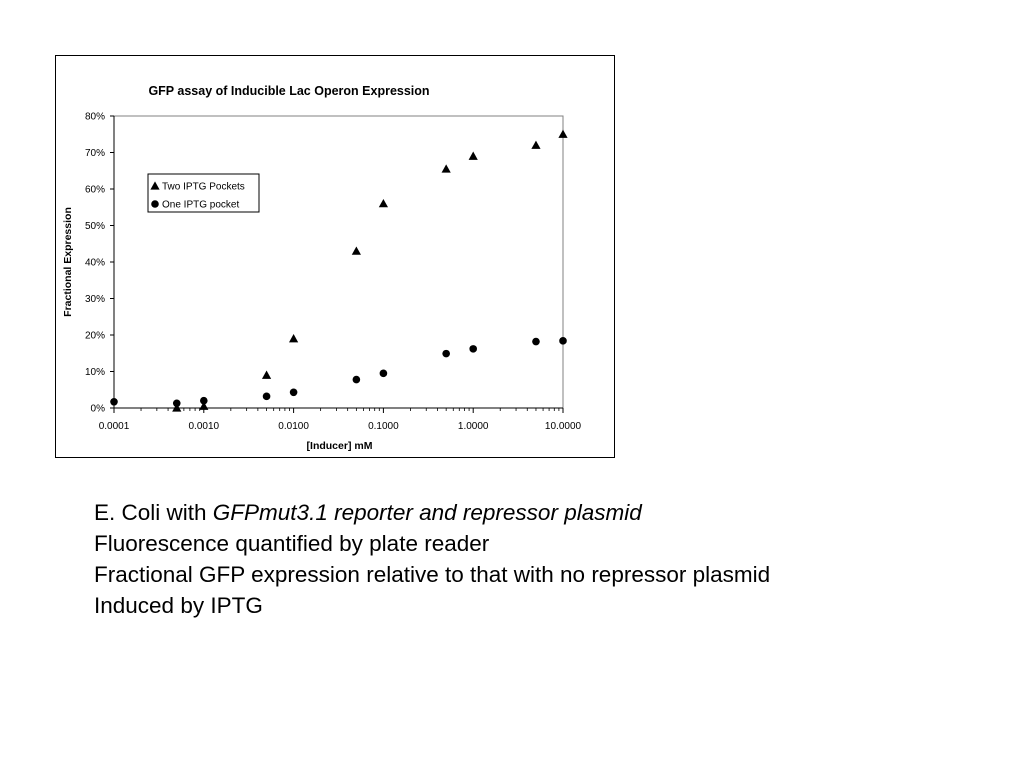 The image size is (1024, 768). Describe the element at coordinates (95, 190) in the screenshot. I see `y-tick-label: 60%` at that location.